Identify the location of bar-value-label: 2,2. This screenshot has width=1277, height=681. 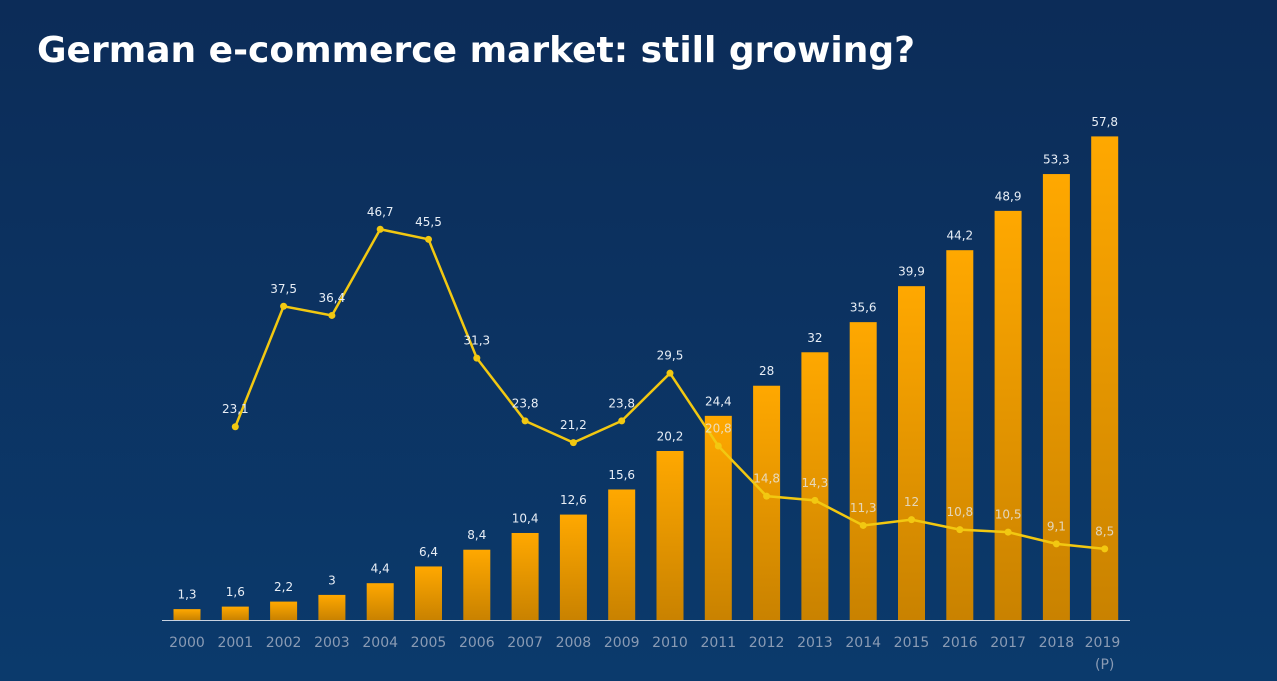
(283, 587).